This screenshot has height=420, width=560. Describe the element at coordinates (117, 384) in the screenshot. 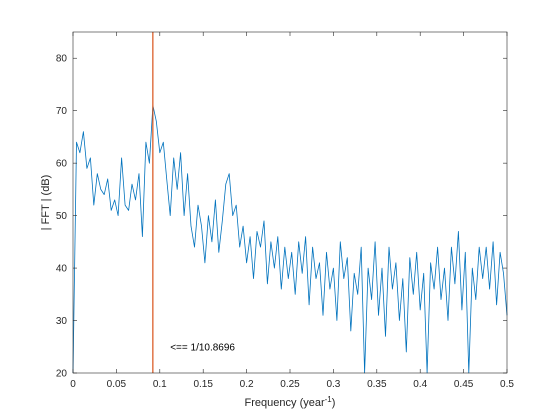

I see `x-tick-label: 0.05` at that location.